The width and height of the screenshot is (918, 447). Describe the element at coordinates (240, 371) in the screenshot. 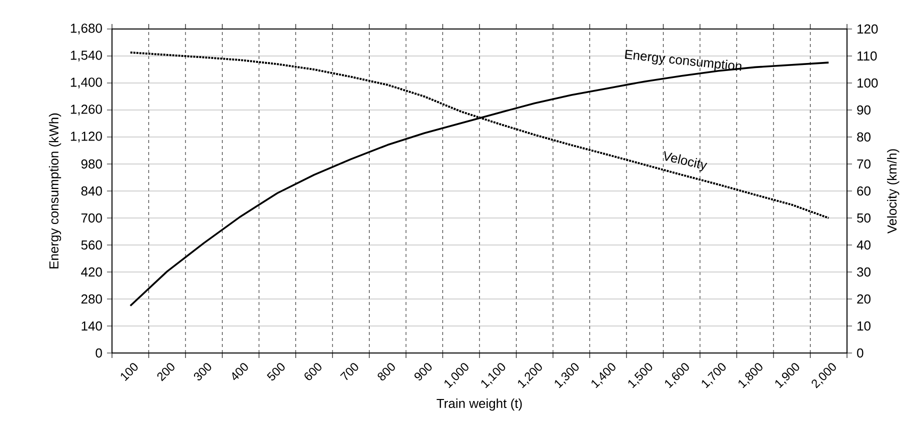

I see `x-tick-label: 400` at that location.